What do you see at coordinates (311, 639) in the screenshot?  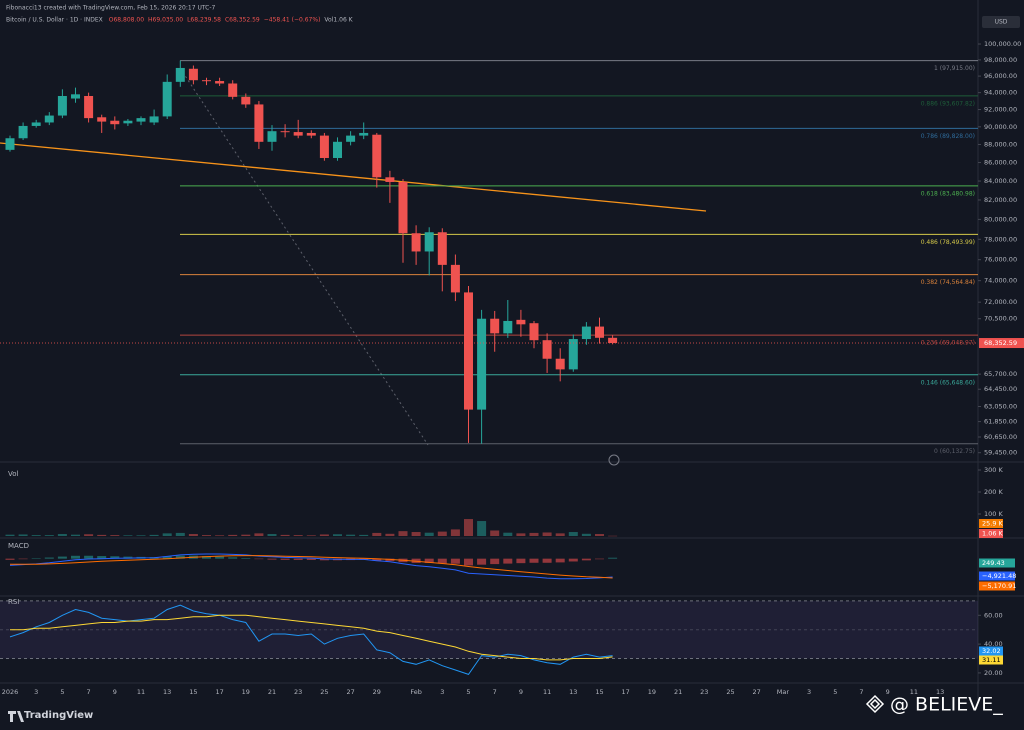 I see `rsi-line` at bounding box center [311, 639].